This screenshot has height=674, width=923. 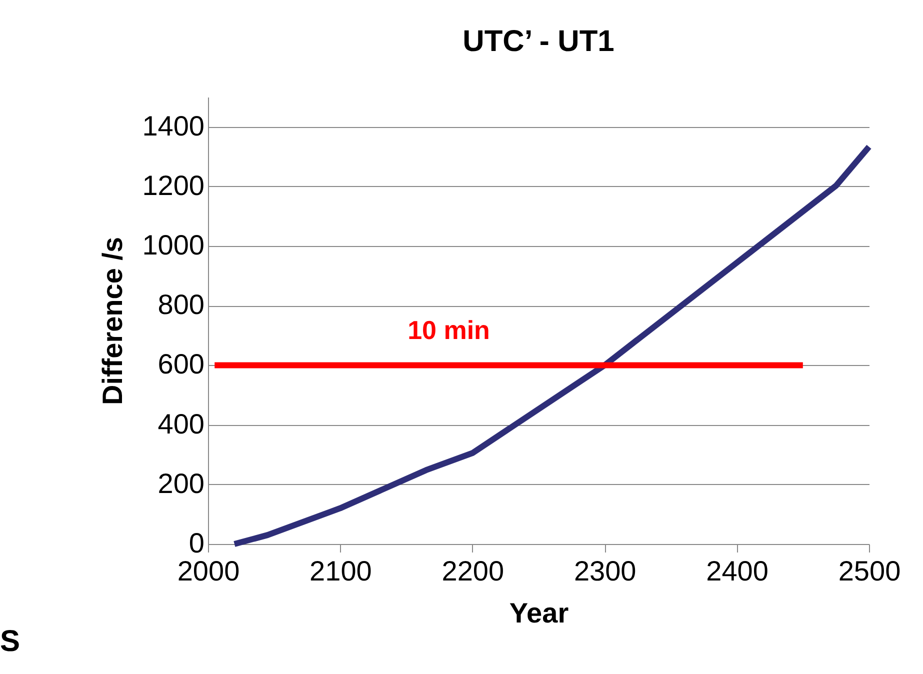 I want to click on x-tick-label: 2200, so click(x=473, y=571).